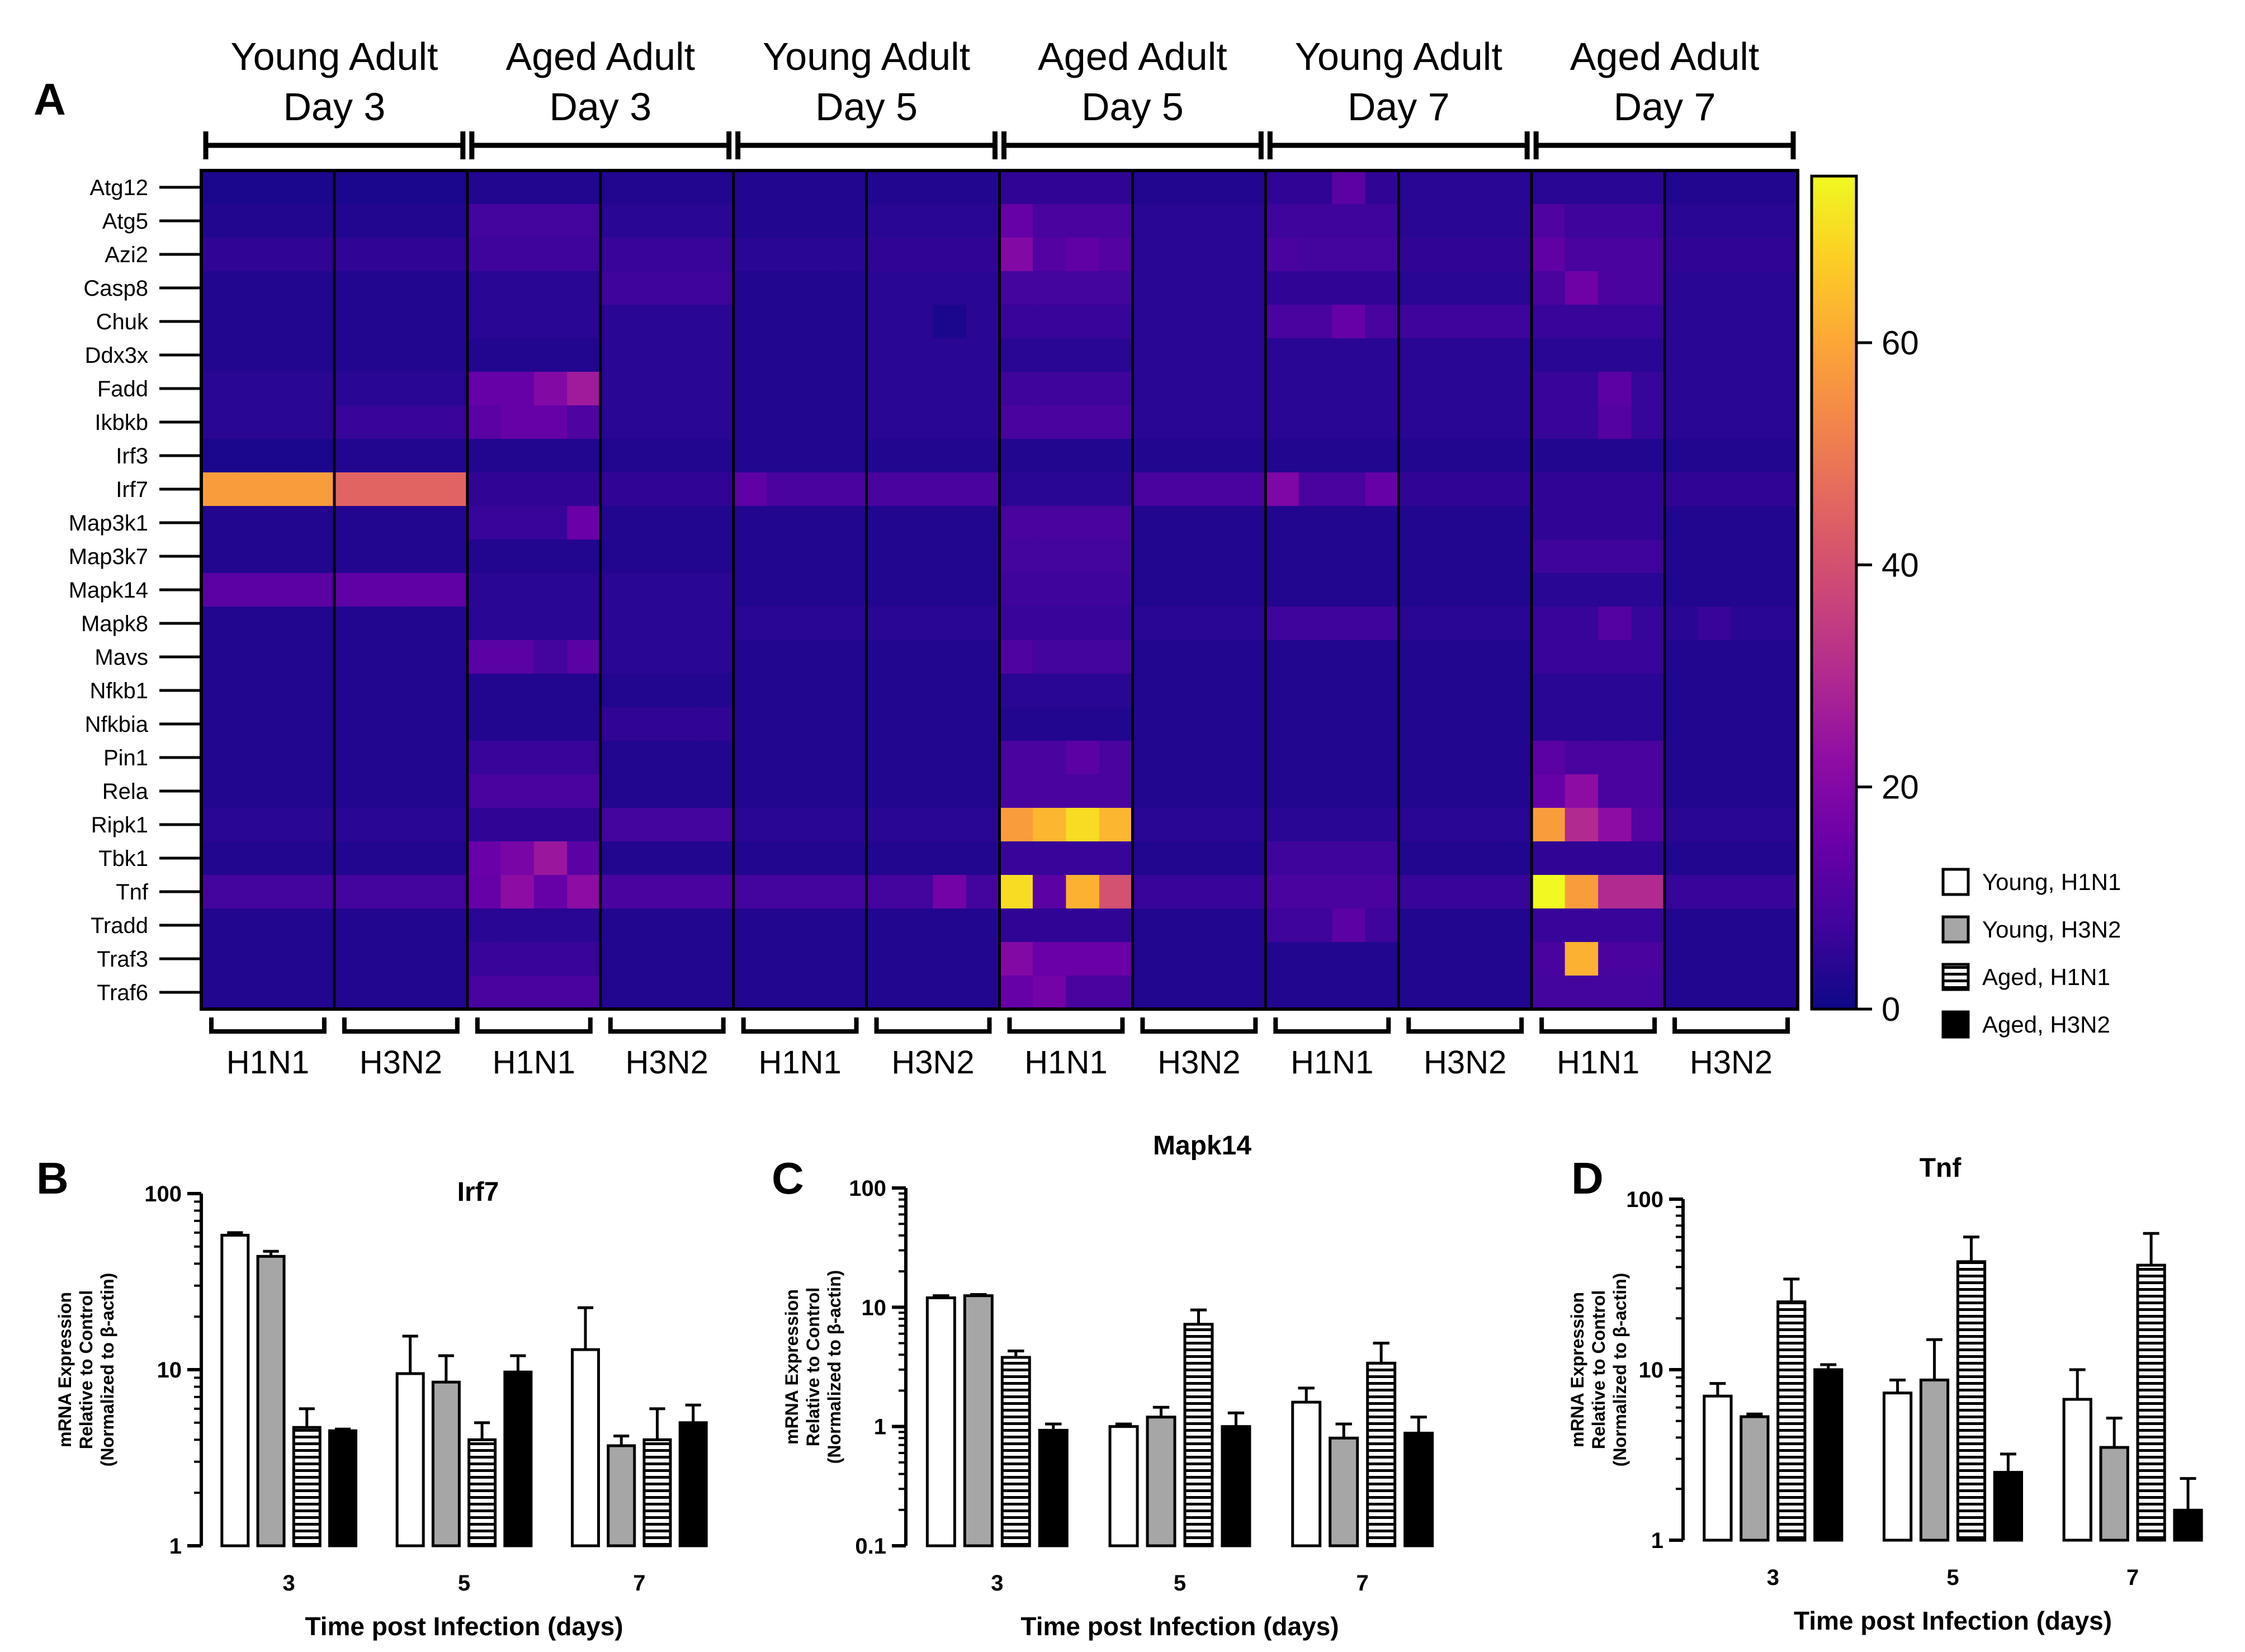 The height and width of the screenshot is (1652, 2245). I want to click on panel-label-d: D, so click(1587, 1178).